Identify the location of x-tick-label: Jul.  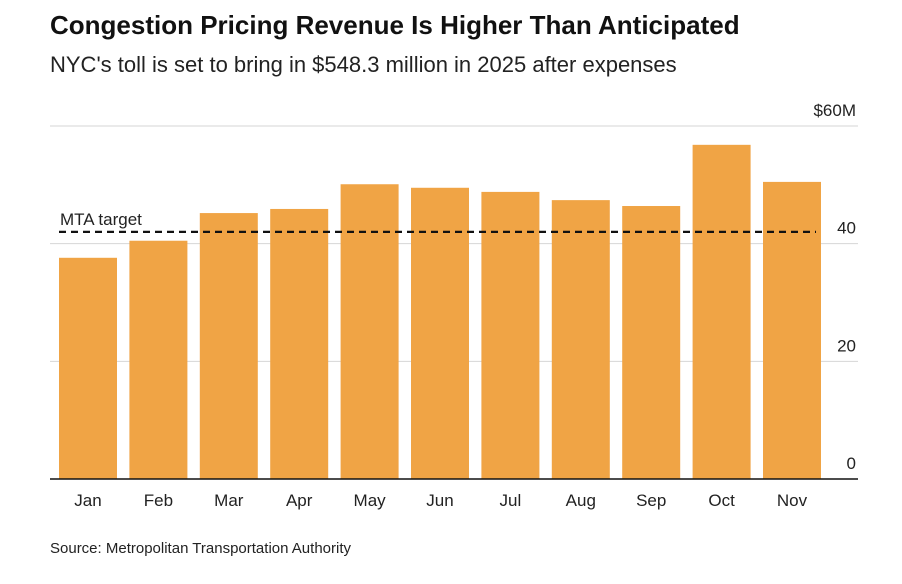
(511, 500).